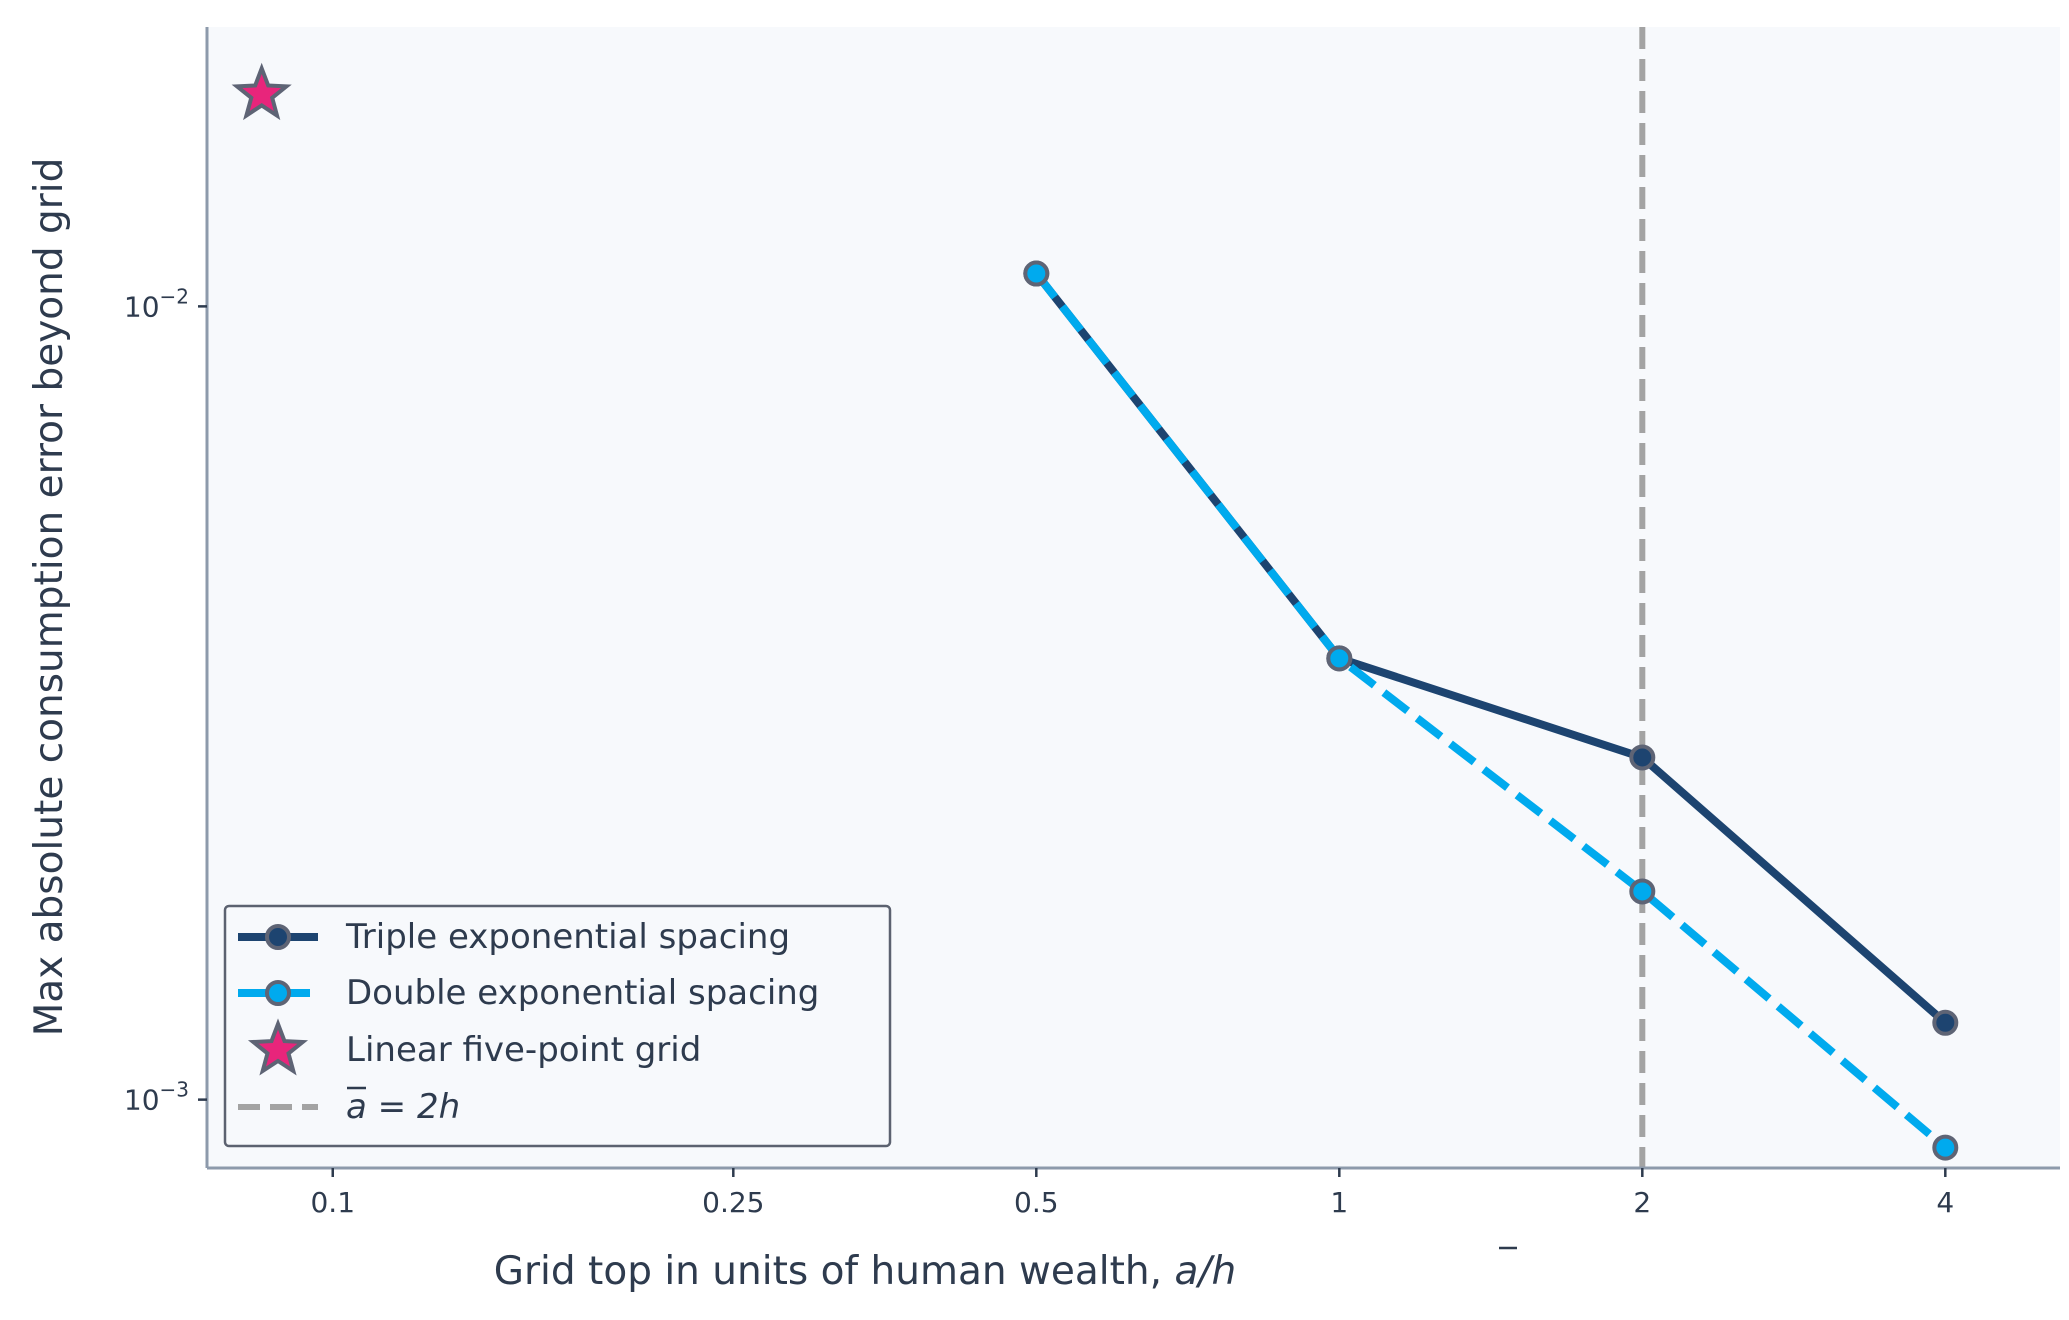  What do you see at coordinates (156, 1097) in the screenshot?
I see `y-tick-label: 10⁻³` at bounding box center [156, 1097].